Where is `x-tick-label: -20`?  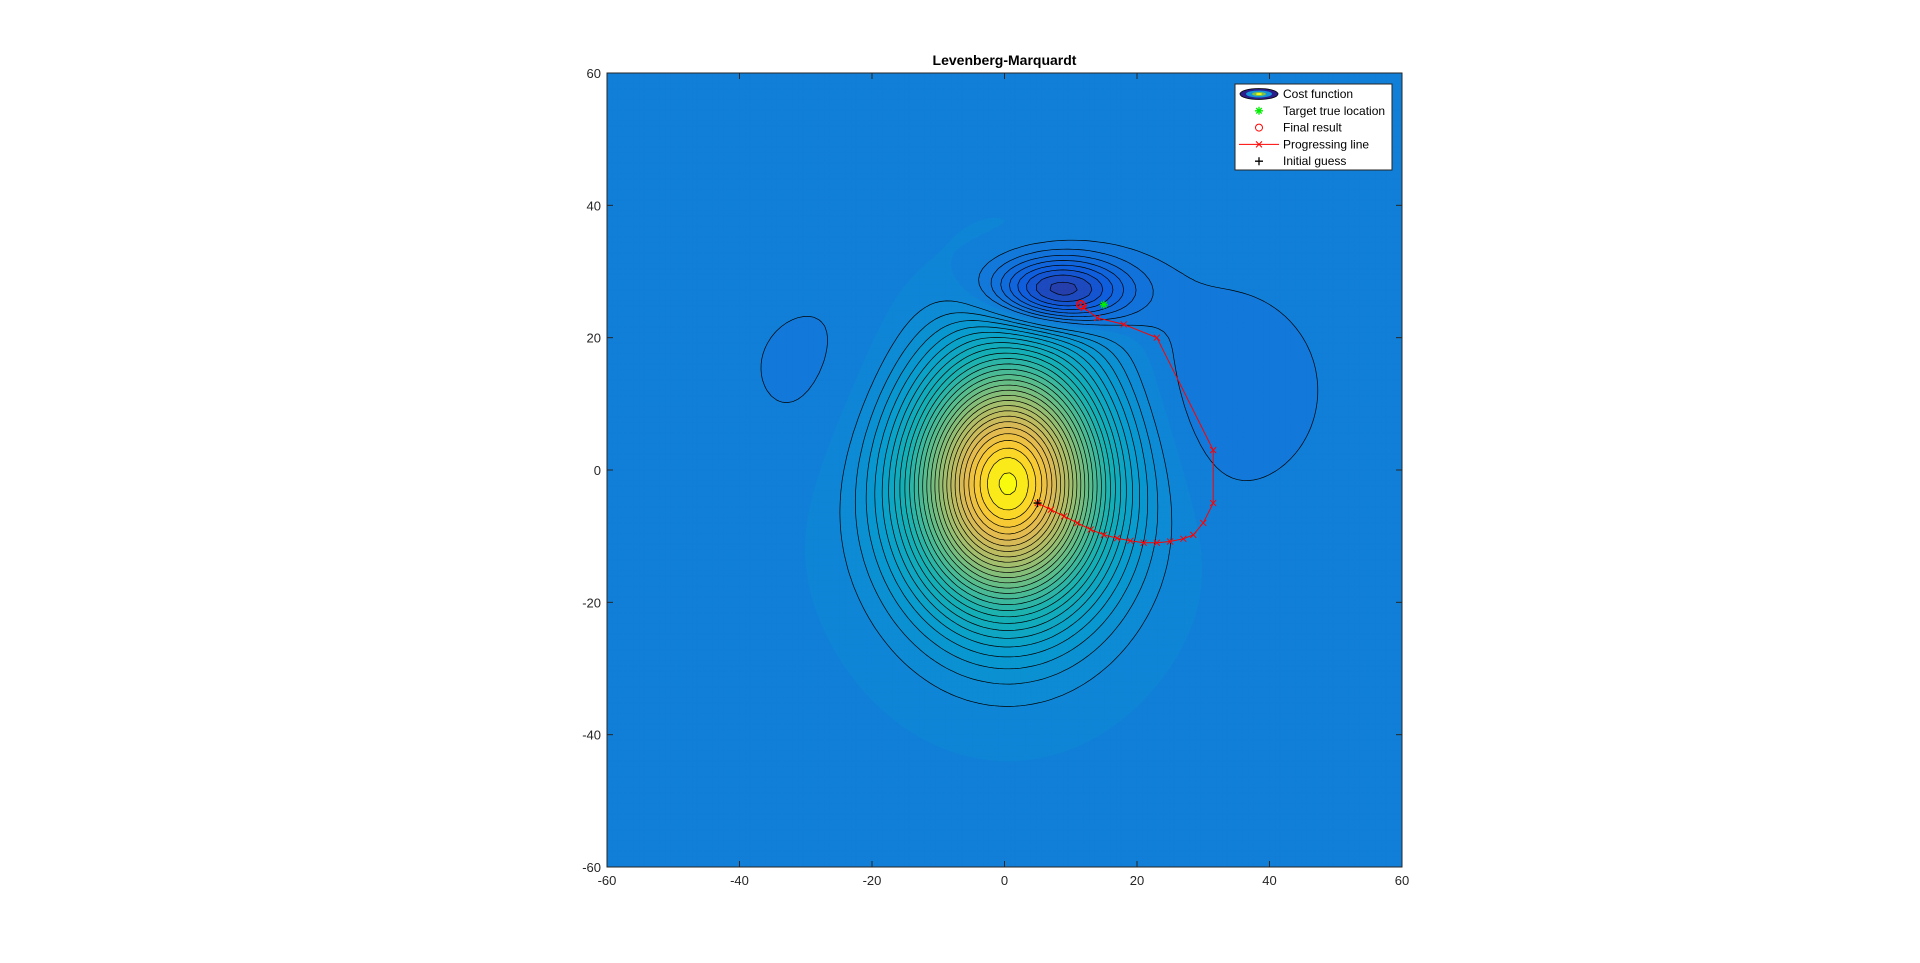 x-tick-label: -20 is located at coordinates (872, 880).